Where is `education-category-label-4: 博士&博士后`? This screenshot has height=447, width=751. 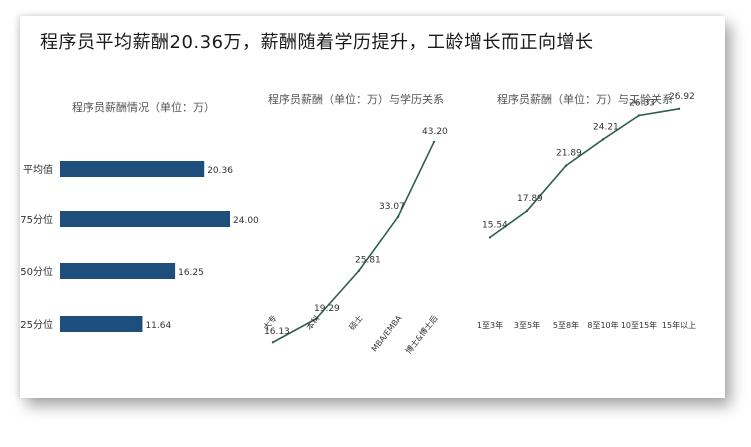 education-category-label-4: 博士&博士后 is located at coordinates (421, 334).